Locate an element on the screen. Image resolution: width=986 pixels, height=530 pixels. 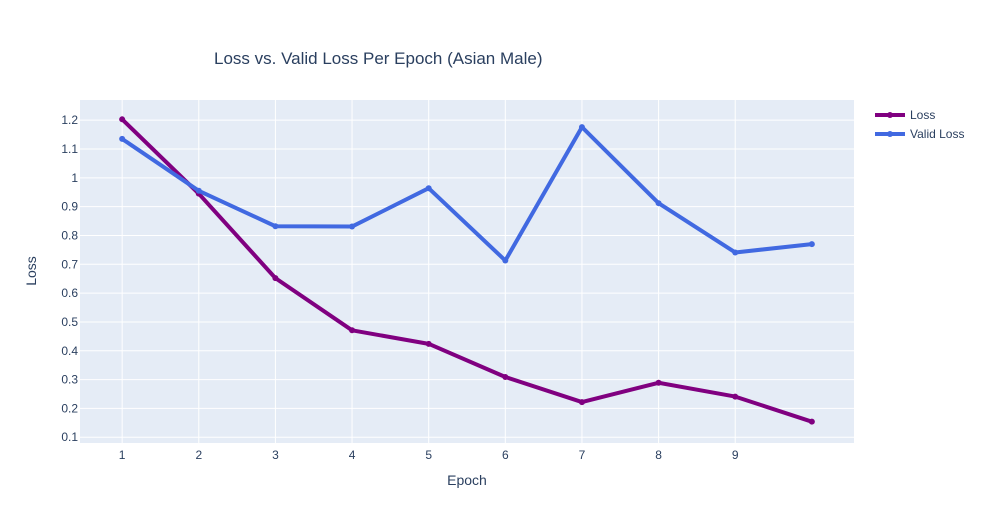
x-tick-label: 5 is located at coordinates (428, 455).